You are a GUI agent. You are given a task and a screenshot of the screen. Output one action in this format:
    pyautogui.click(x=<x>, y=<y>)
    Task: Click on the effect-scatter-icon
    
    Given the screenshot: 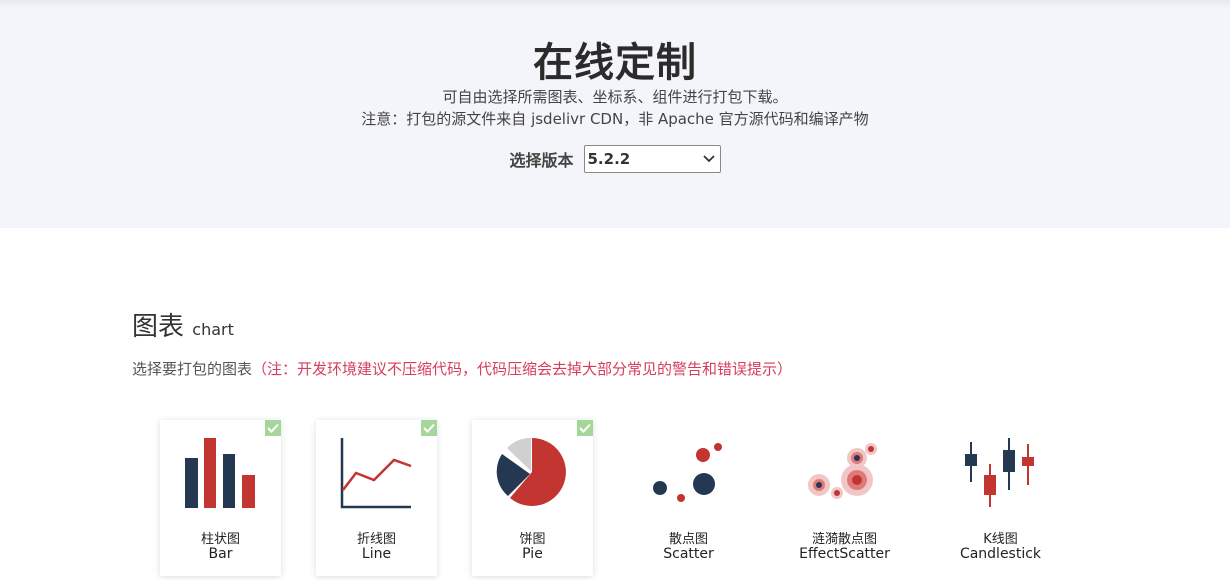 What is the action you would take?
    pyautogui.click(x=842, y=471)
    